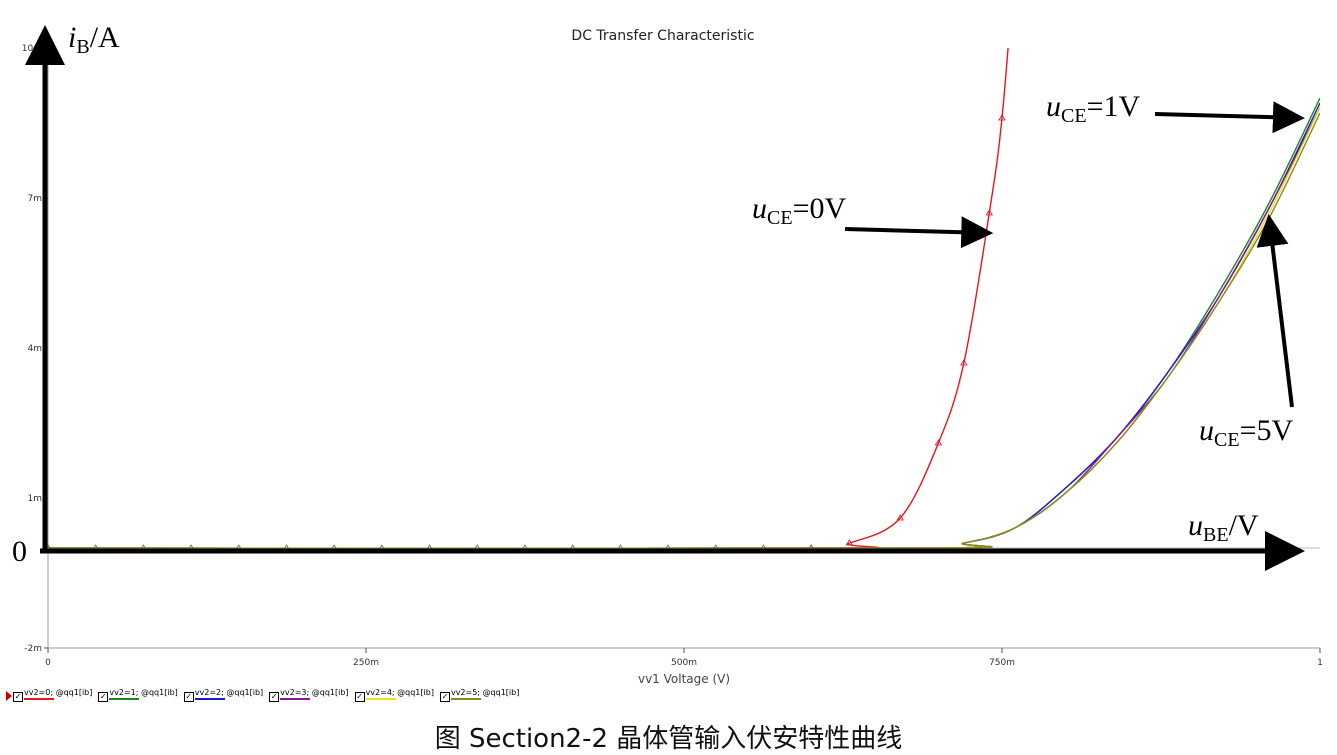 The width and height of the screenshot is (1337, 755). What do you see at coordinates (1246, 432) in the screenshot?
I see `annotation-uce-5v: uCE=5V` at bounding box center [1246, 432].